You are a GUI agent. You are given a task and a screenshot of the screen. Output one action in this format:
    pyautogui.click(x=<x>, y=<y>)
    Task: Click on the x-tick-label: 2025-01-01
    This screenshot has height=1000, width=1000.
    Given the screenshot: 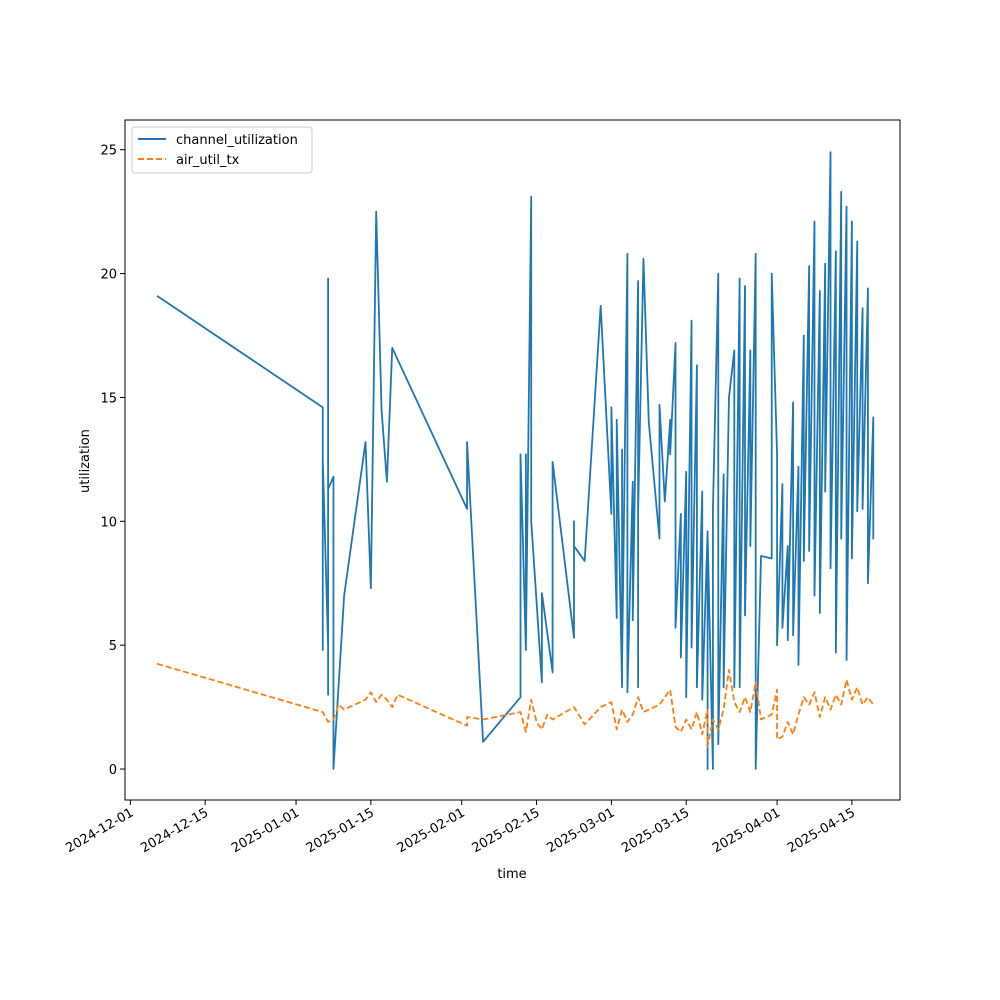 What is the action you would take?
    pyautogui.click(x=265, y=830)
    